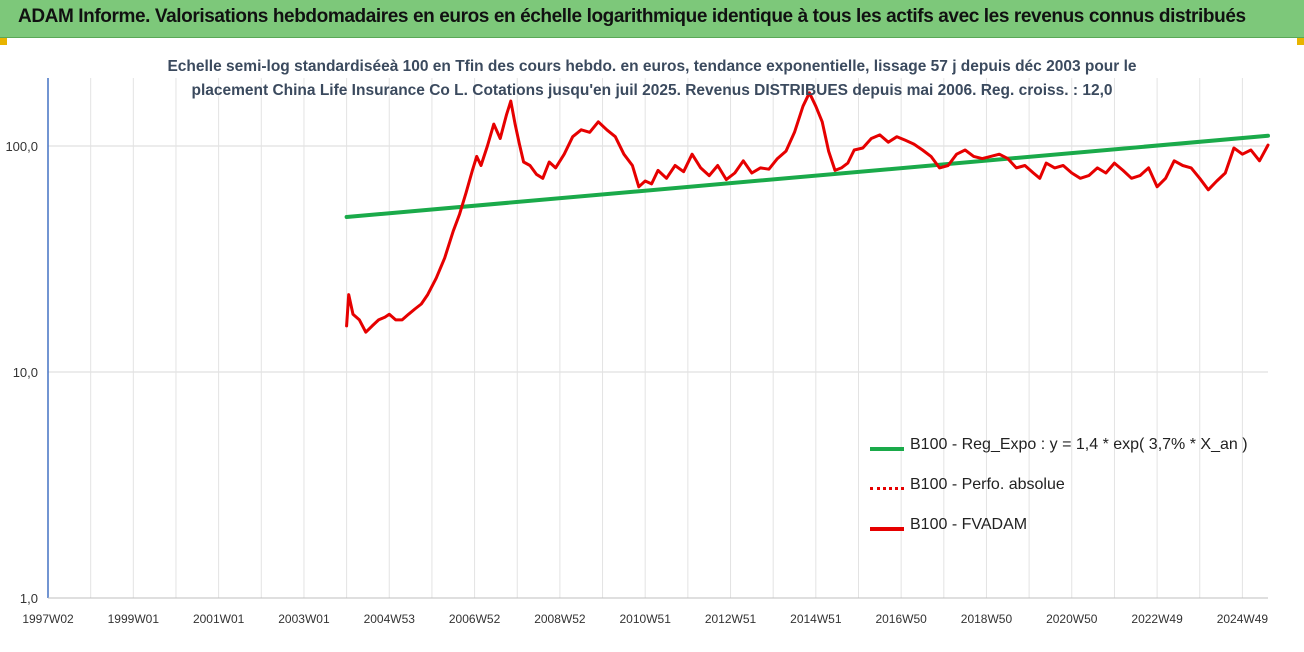  I want to click on x-tick-label: 2022W49, so click(1157, 619).